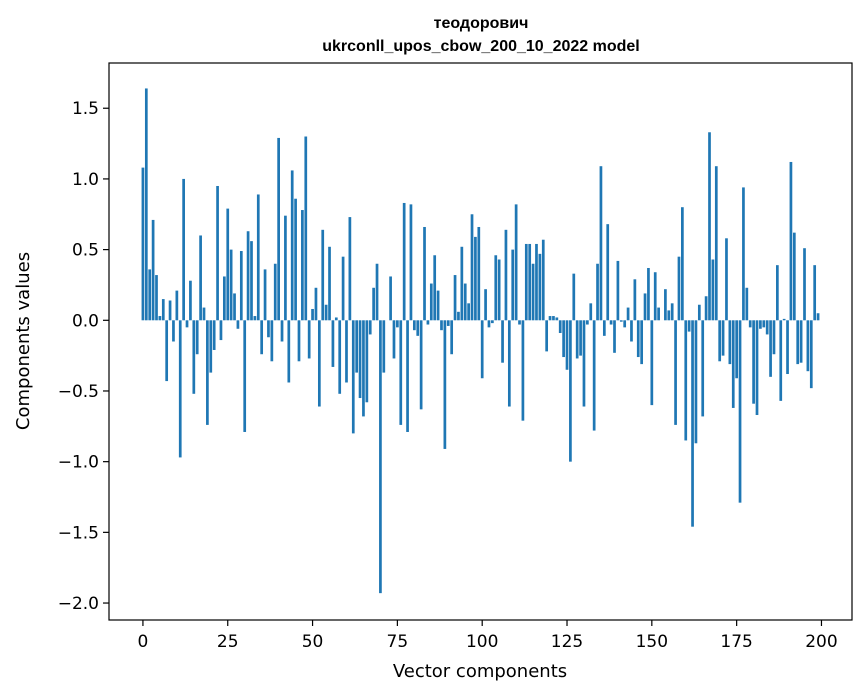  What do you see at coordinates (480, 671) in the screenshot?
I see `x-axis-label: Vector components` at bounding box center [480, 671].